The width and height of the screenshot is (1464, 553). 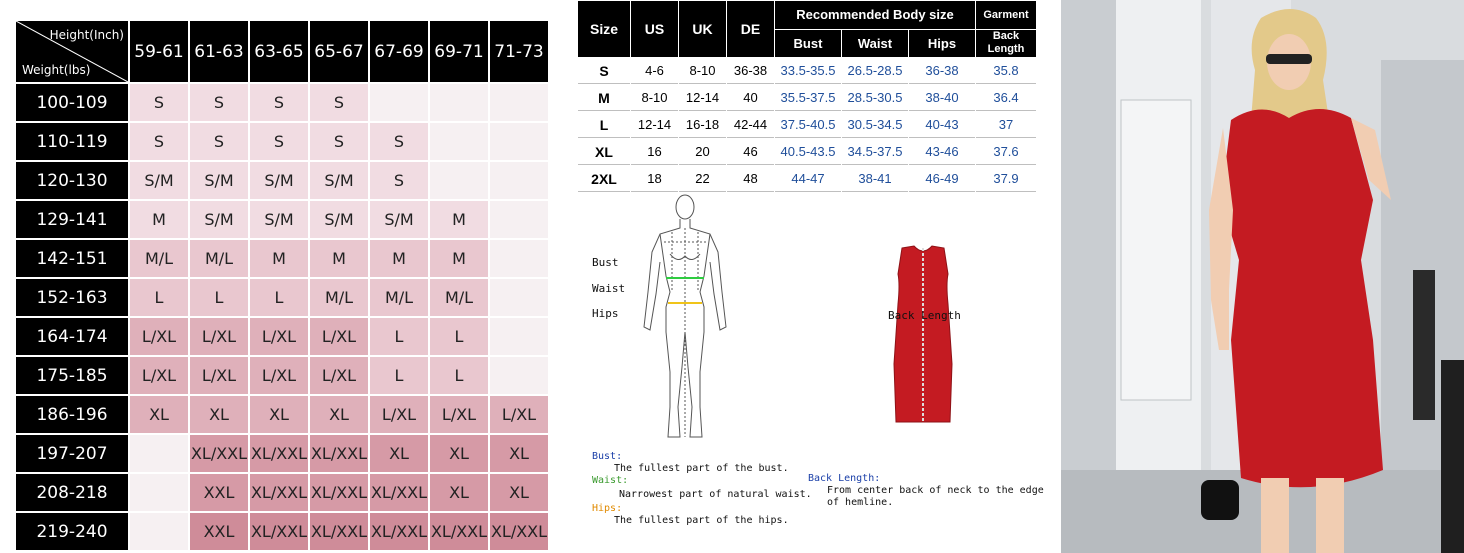 I want to click on height-axis-label: Height(Inch), so click(x=86, y=35).